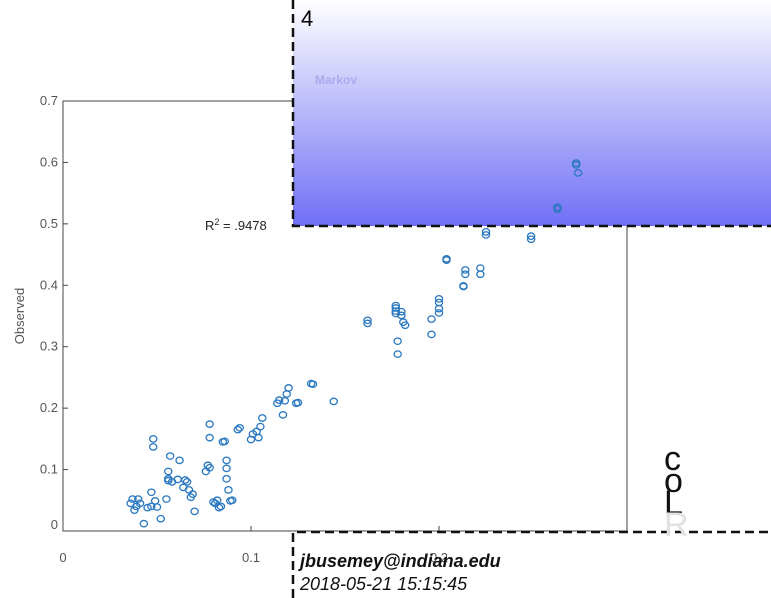 The width and height of the screenshot is (771, 598). What do you see at coordinates (673, 503) in the screenshot?
I see `letter-l: L` at bounding box center [673, 503].